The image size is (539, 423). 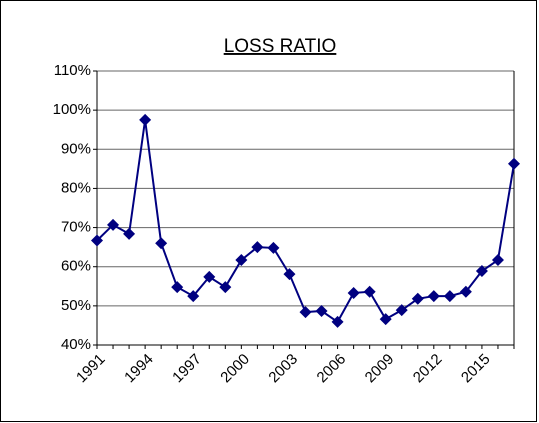 I want to click on chart-title: LOSS RATIO, so click(x=280, y=46).